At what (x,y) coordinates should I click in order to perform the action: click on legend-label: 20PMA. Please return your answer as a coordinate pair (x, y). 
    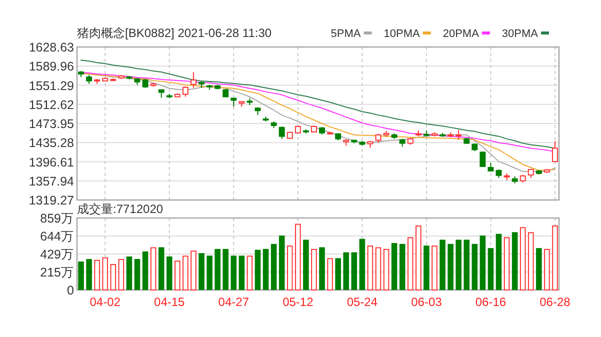
    Looking at the image, I should click on (461, 34).